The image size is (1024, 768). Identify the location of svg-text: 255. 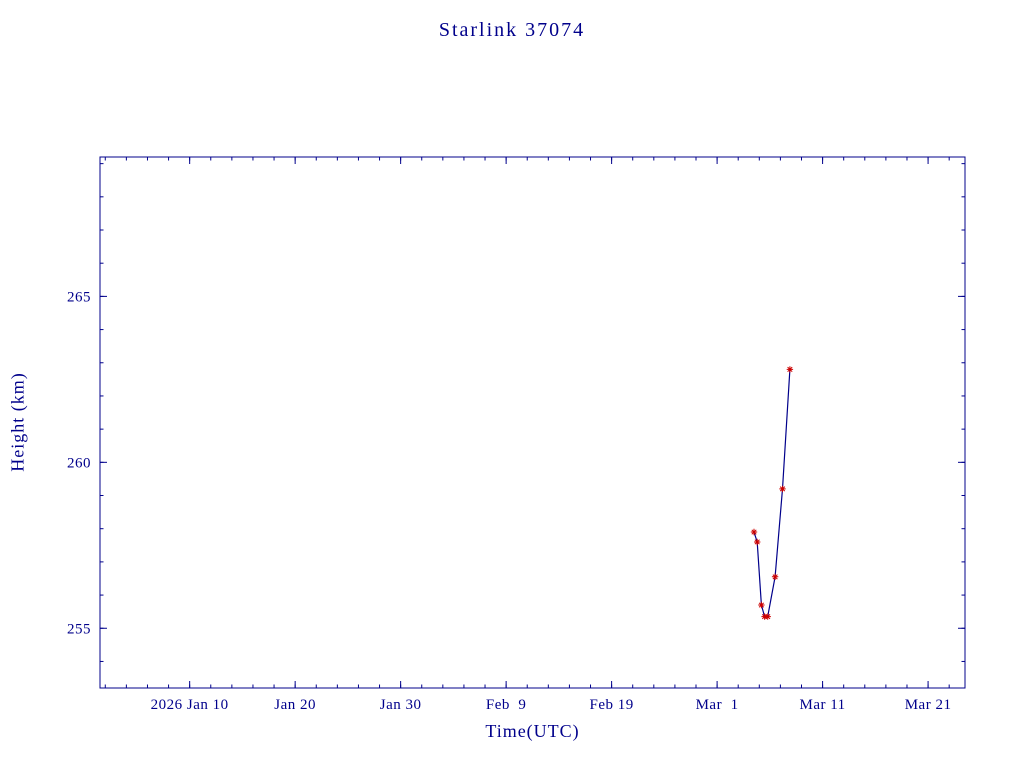
(79, 629).